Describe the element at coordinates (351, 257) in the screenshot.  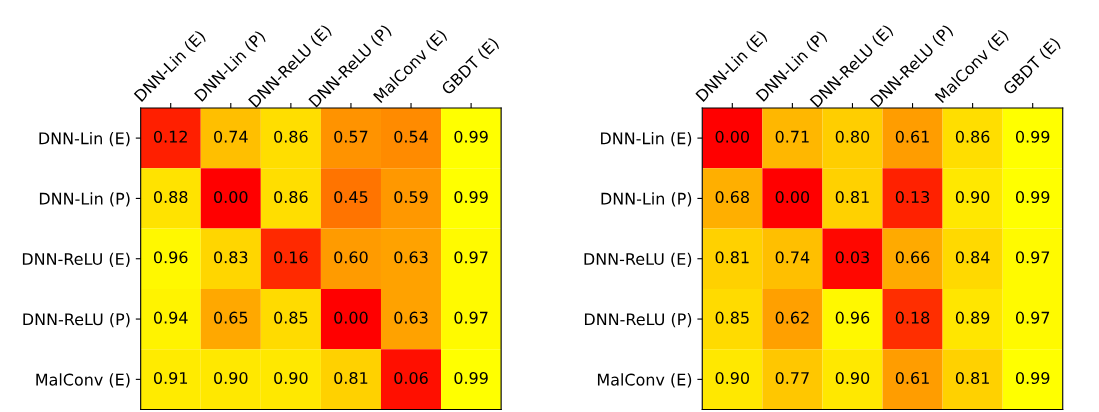
I see `data-label: 0.60` at that location.